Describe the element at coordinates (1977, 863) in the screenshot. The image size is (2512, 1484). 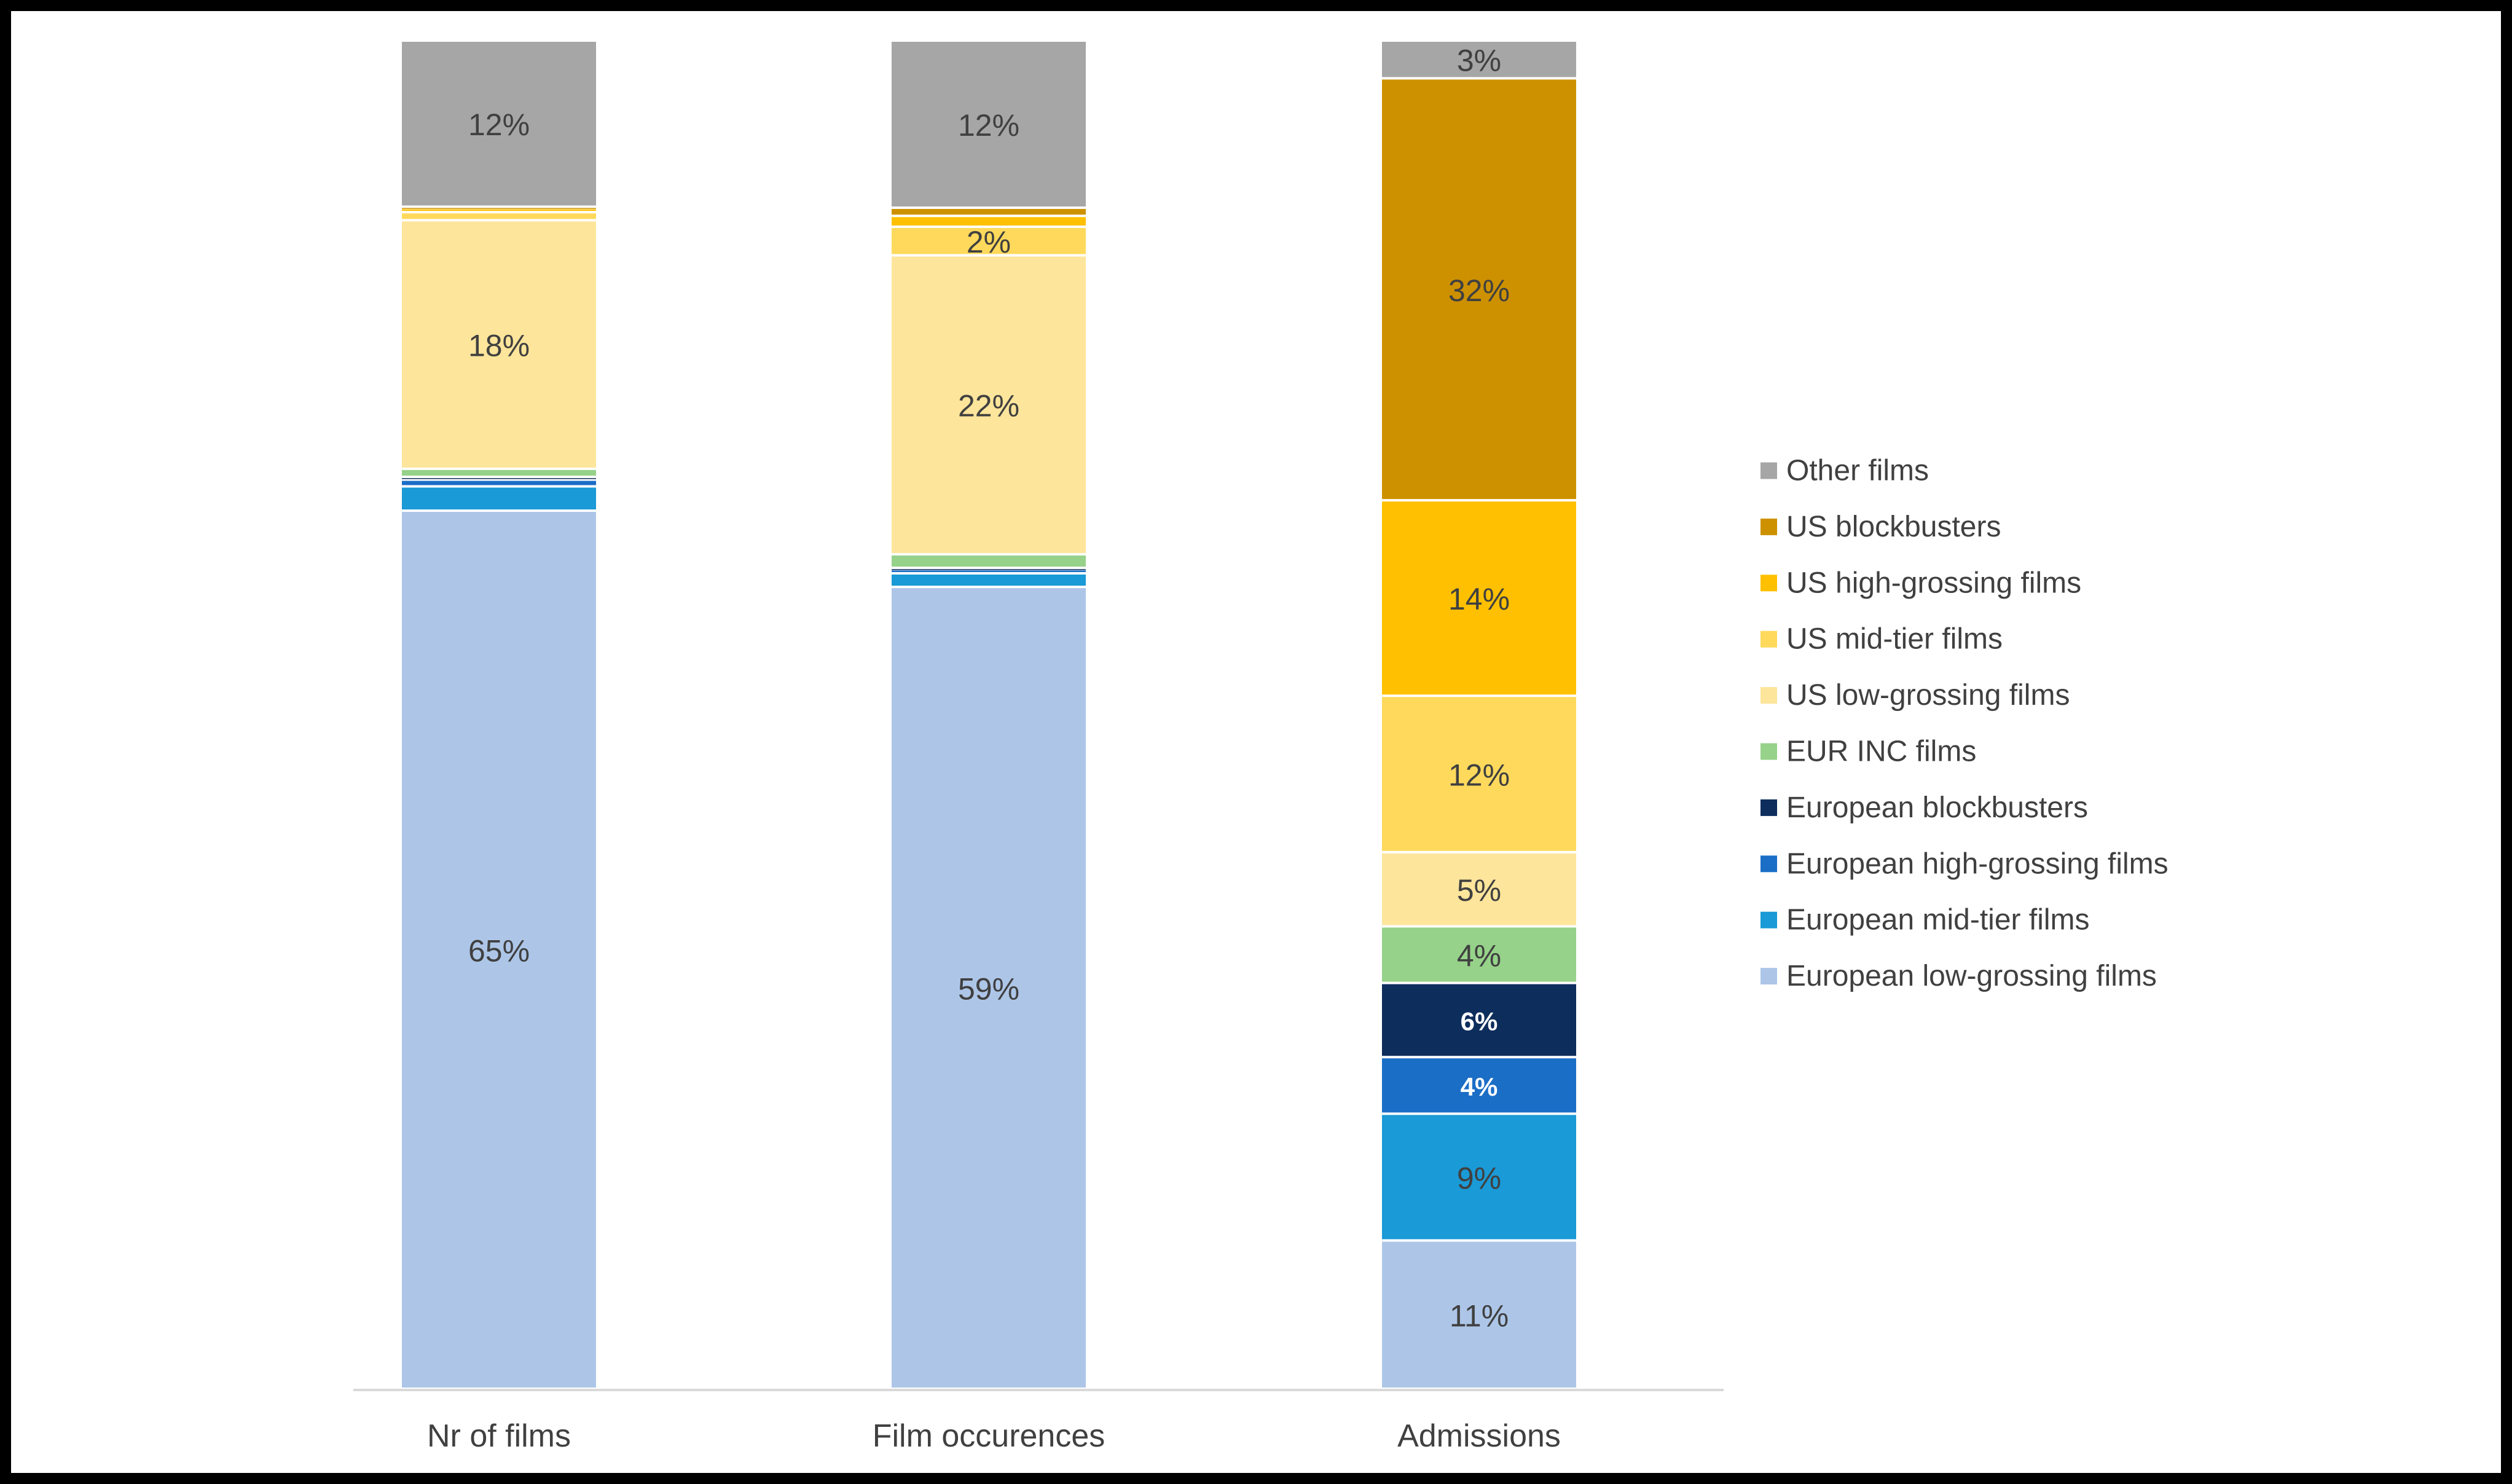
I see `legend-label-european-high-grossing-films: European high-grossing films` at that location.